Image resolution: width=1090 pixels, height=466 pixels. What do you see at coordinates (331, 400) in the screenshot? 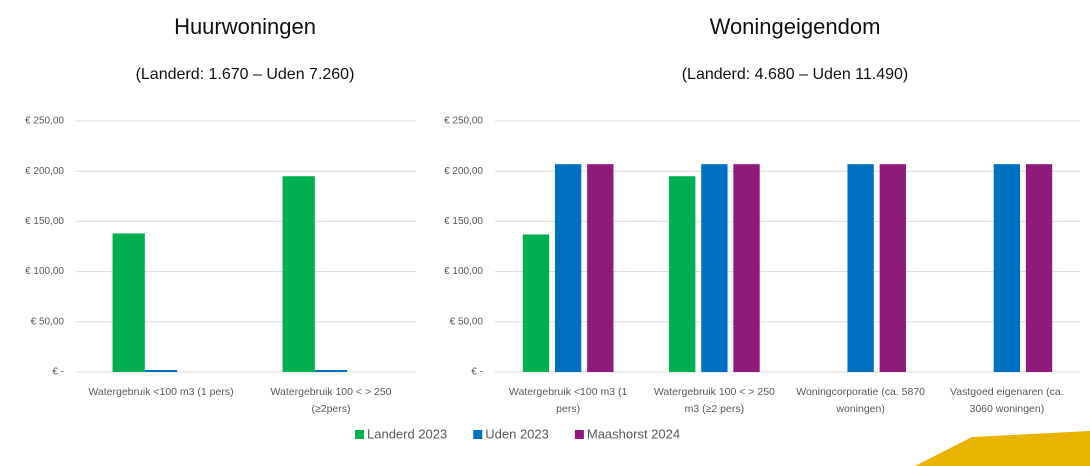
I see `x-tick-label: Watergebruik 100 < > 250 (≥2pers)` at bounding box center [331, 400].